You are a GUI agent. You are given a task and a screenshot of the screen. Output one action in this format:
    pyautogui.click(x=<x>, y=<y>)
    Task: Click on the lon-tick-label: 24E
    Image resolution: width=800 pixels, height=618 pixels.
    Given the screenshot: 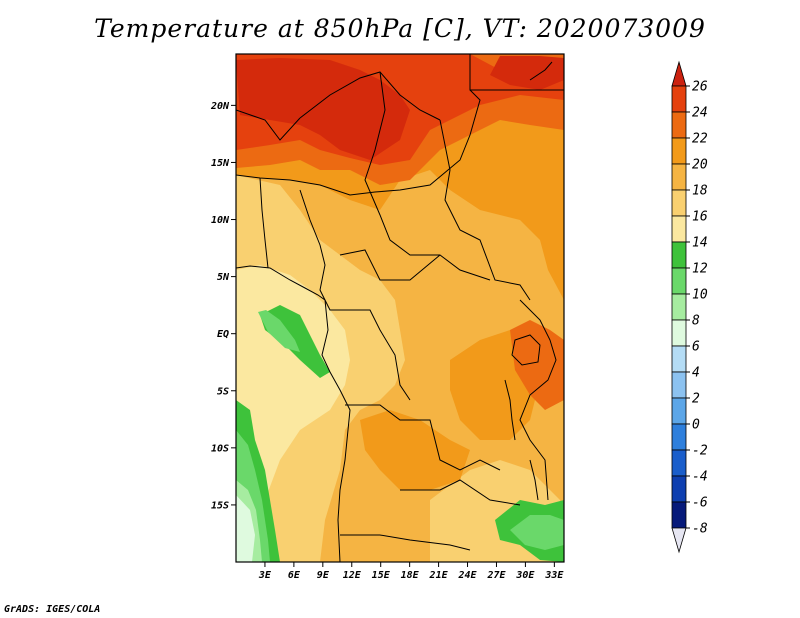 What is the action you would take?
    pyautogui.click(x=467, y=575)
    